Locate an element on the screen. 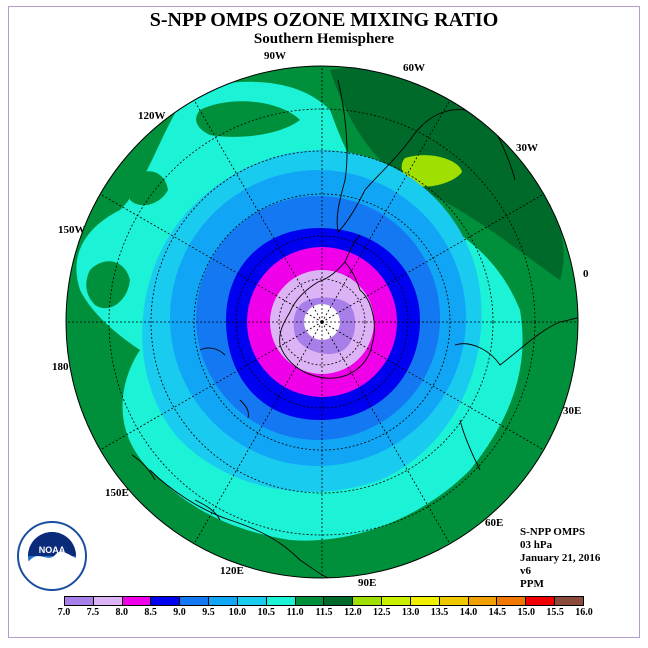  lon-label-150e: 150E is located at coordinates (117, 493).